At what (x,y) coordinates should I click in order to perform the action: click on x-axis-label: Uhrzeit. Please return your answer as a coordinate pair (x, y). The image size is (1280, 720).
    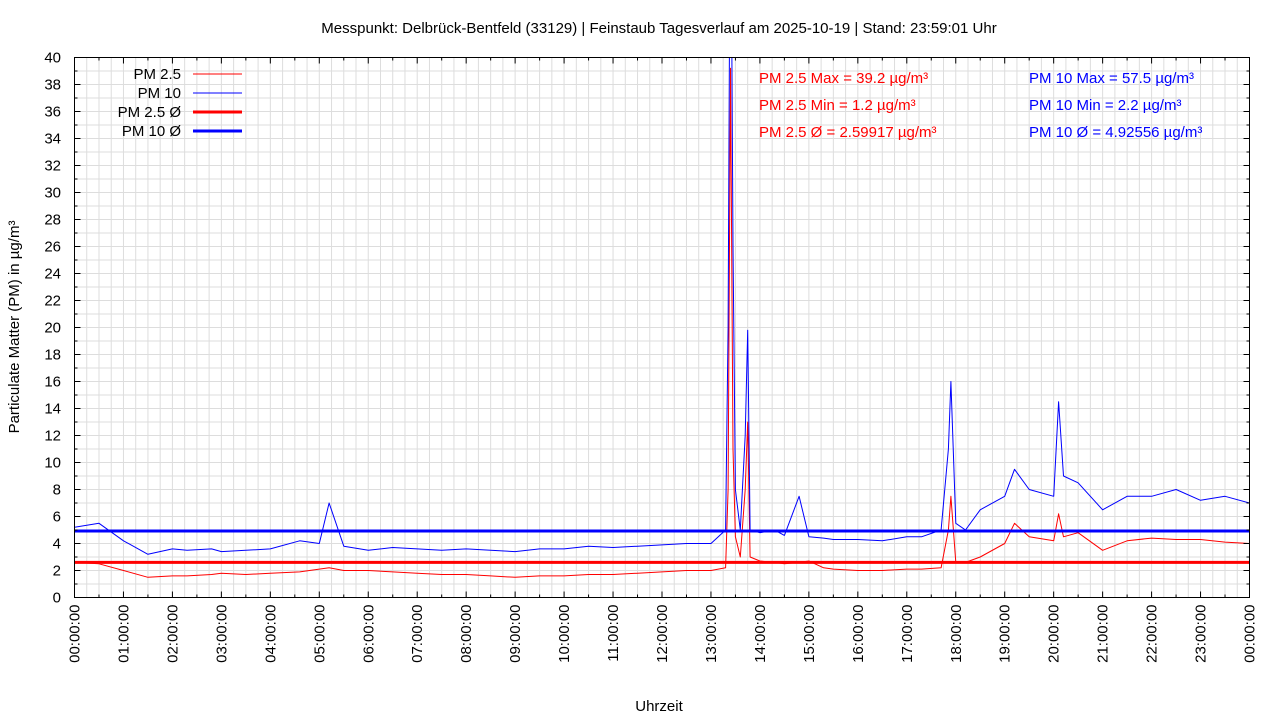
    Looking at the image, I should click on (659, 706).